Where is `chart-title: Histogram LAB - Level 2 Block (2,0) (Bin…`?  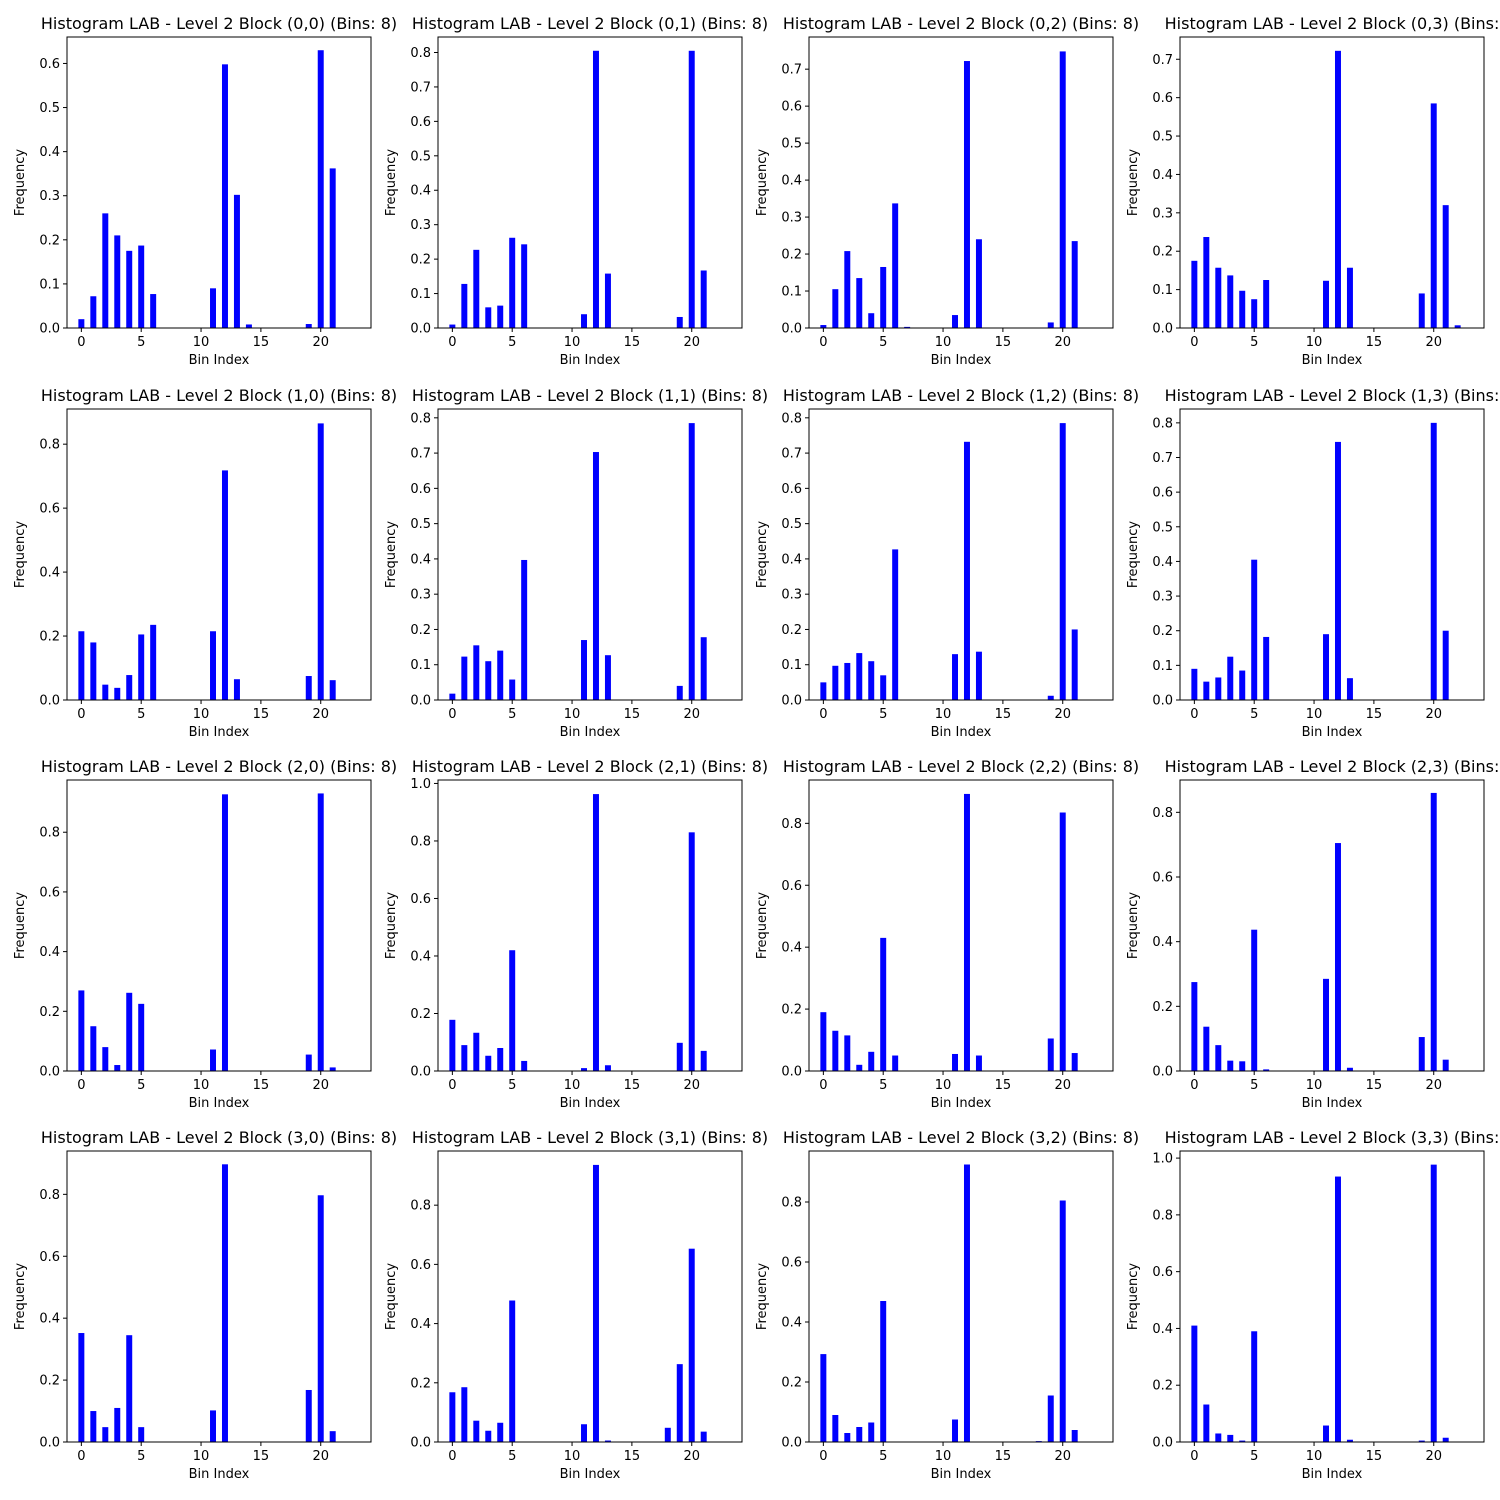 chart-title: Histogram LAB - Level 2 Block (2,0) (Bin… is located at coordinates (219, 766).